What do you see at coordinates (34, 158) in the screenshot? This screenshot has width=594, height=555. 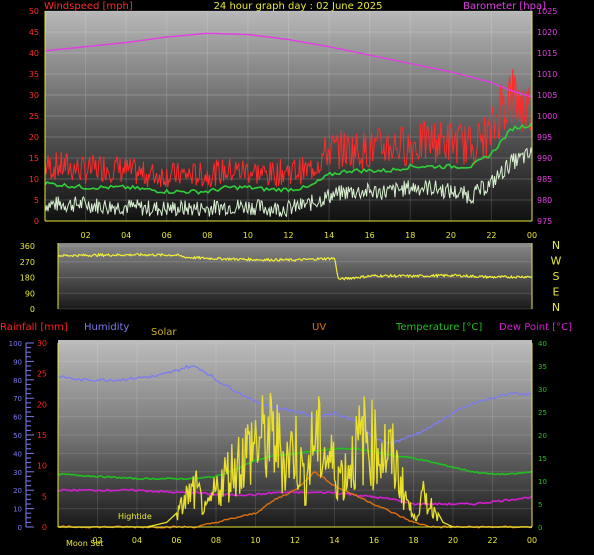 I see `wind-tick-label: 15` at bounding box center [34, 158].